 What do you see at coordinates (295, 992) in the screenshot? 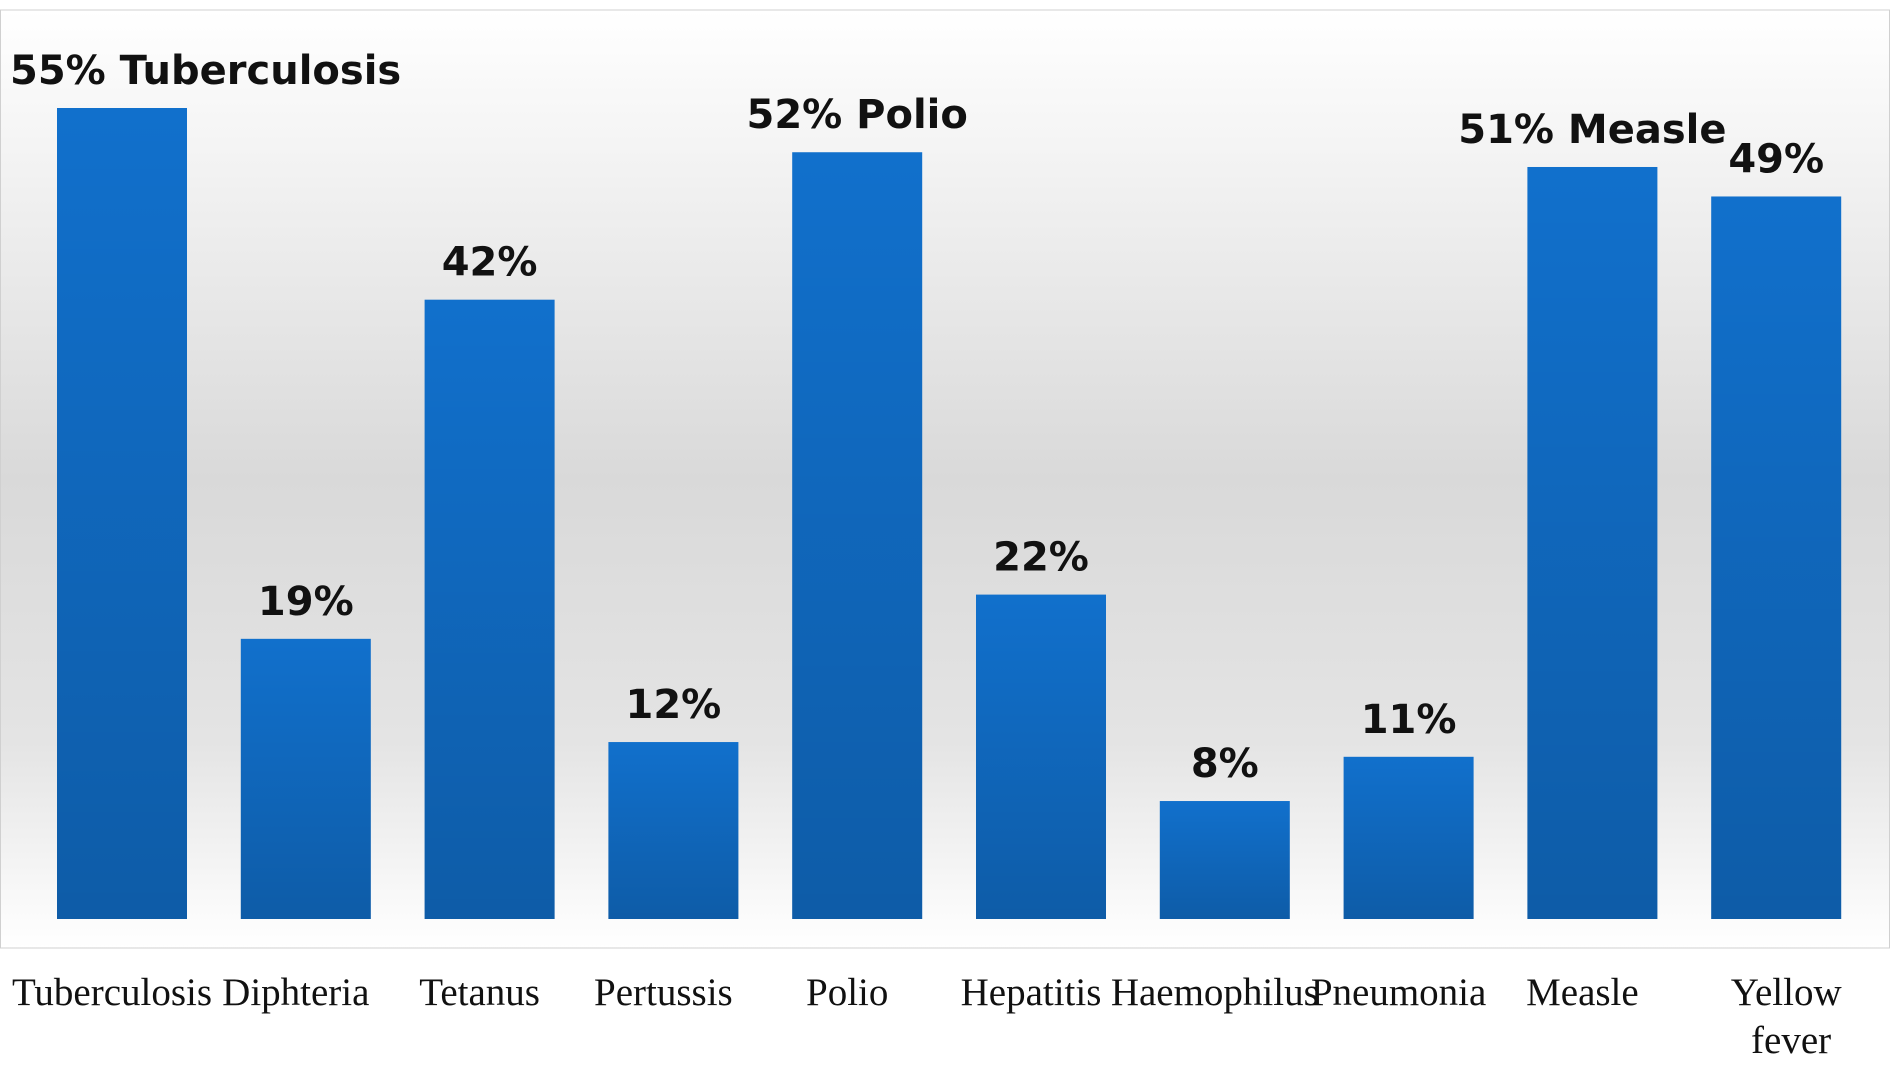
I see `x-tick-label: Diphteria` at bounding box center [295, 992].